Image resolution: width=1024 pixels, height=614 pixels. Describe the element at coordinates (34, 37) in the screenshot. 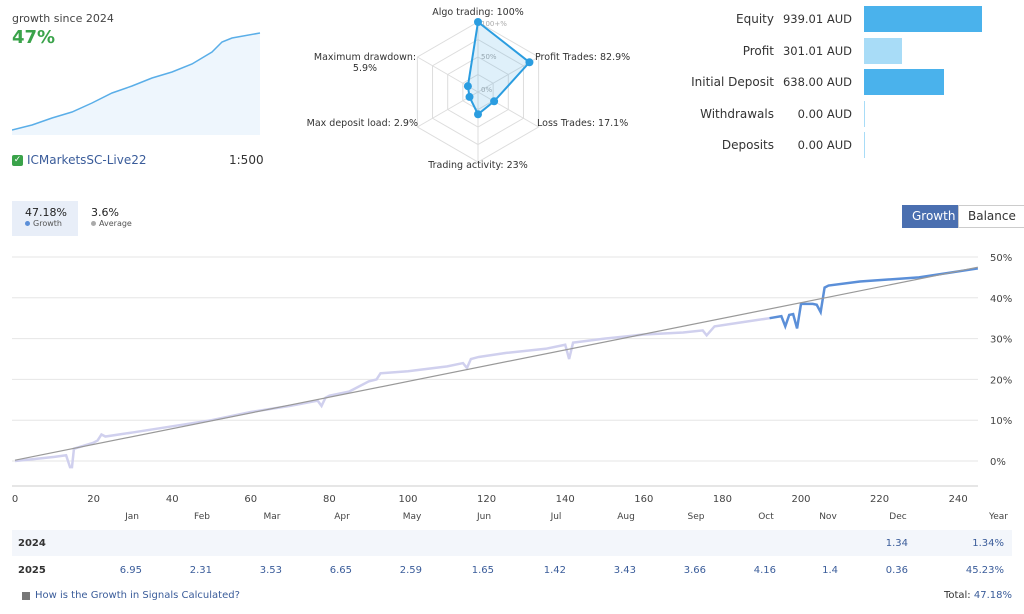

I see `growth-value: 47%` at that location.